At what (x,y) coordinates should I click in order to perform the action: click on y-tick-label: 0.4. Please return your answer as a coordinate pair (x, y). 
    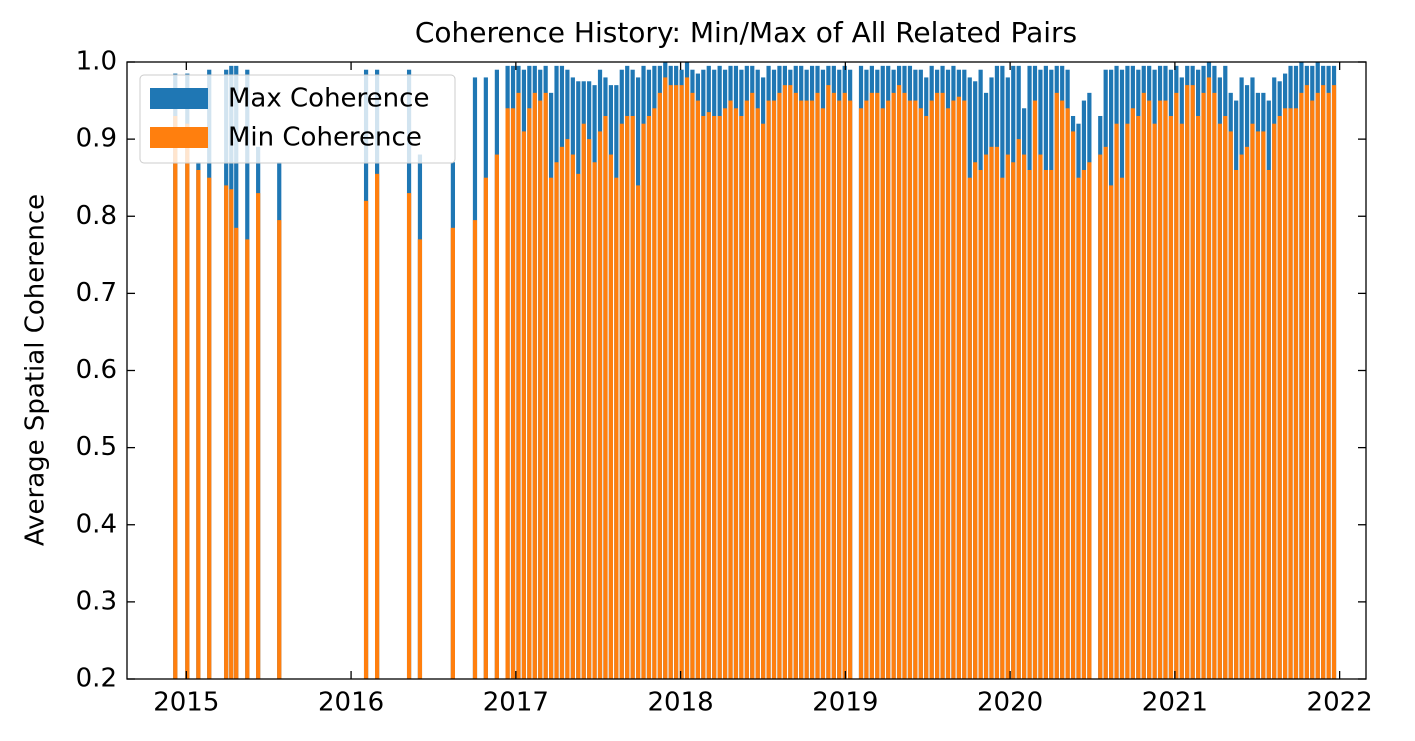
    Looking at the image, I should click on (96, 524).